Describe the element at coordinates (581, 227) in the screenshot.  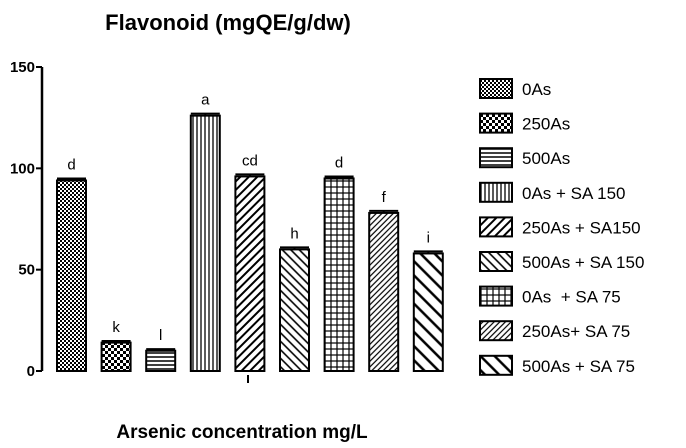
I see `legend-label: 250As + SA150` at that location.